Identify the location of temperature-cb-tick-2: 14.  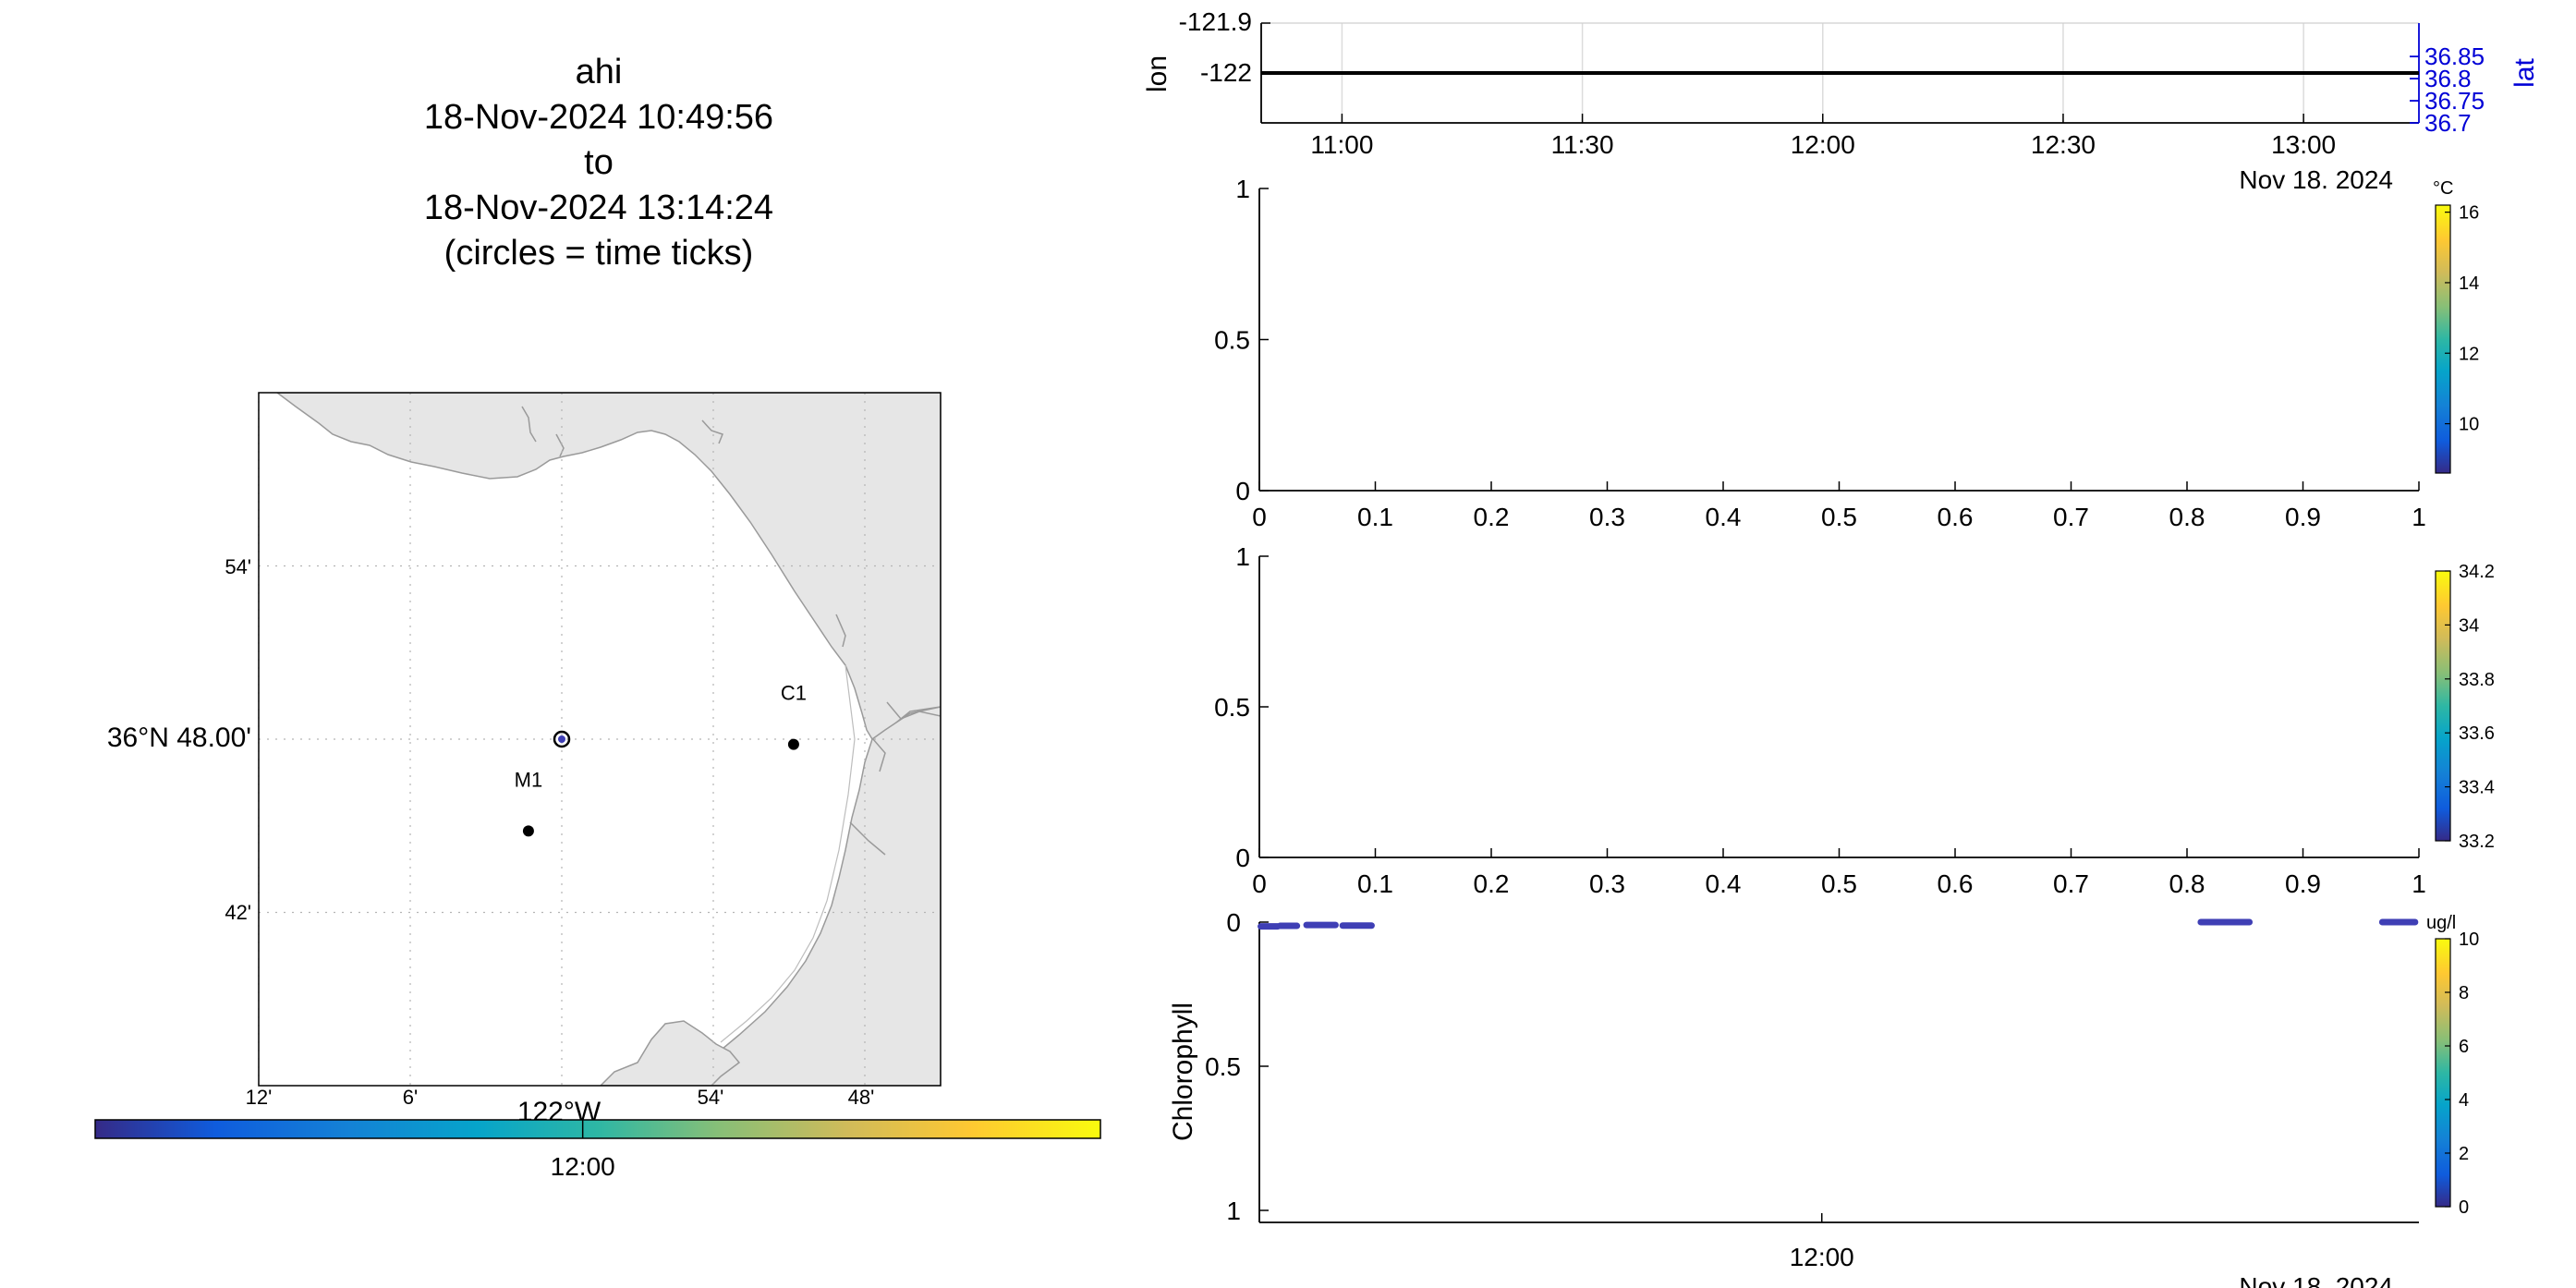
(2469, 283).